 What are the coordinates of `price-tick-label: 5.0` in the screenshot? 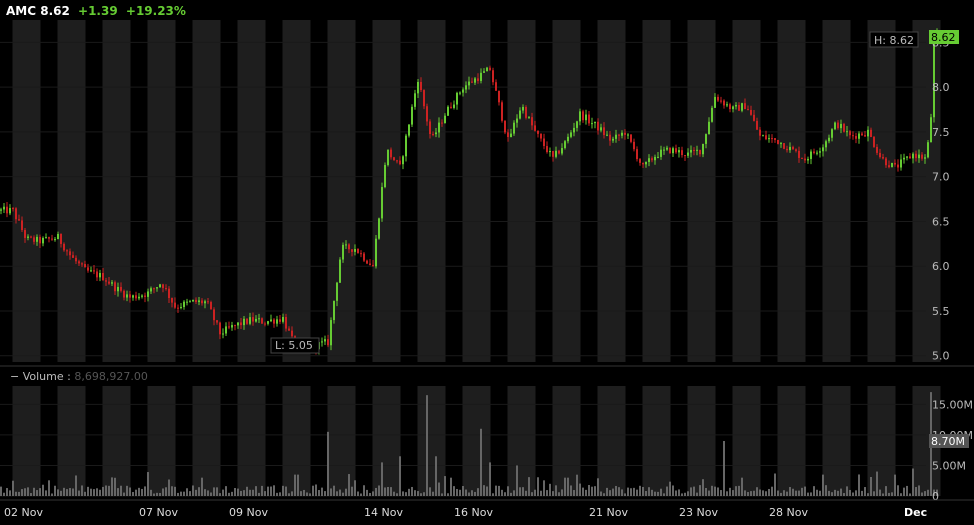 It's located at (941, 356).